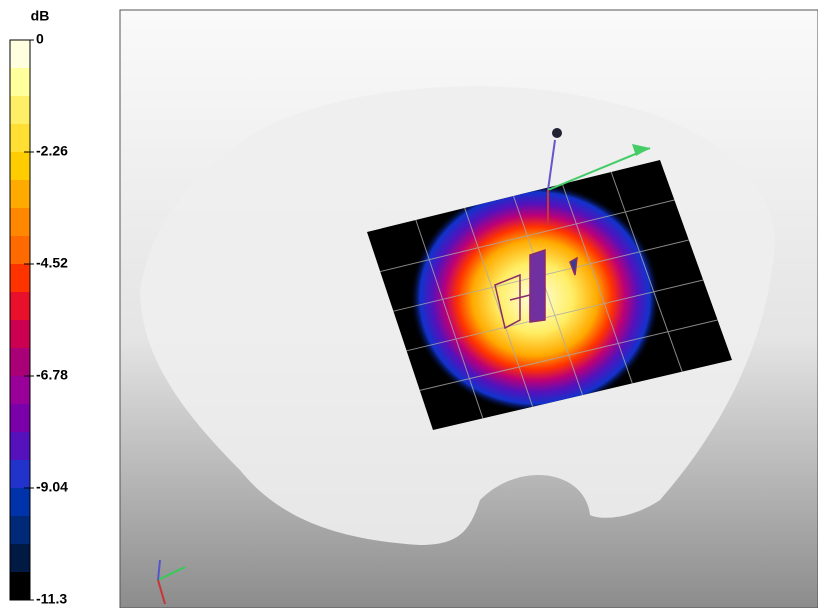 This screenshot has width=818, height=613. I want to click on colorbar-tick-label: 0, so click(40, 39).